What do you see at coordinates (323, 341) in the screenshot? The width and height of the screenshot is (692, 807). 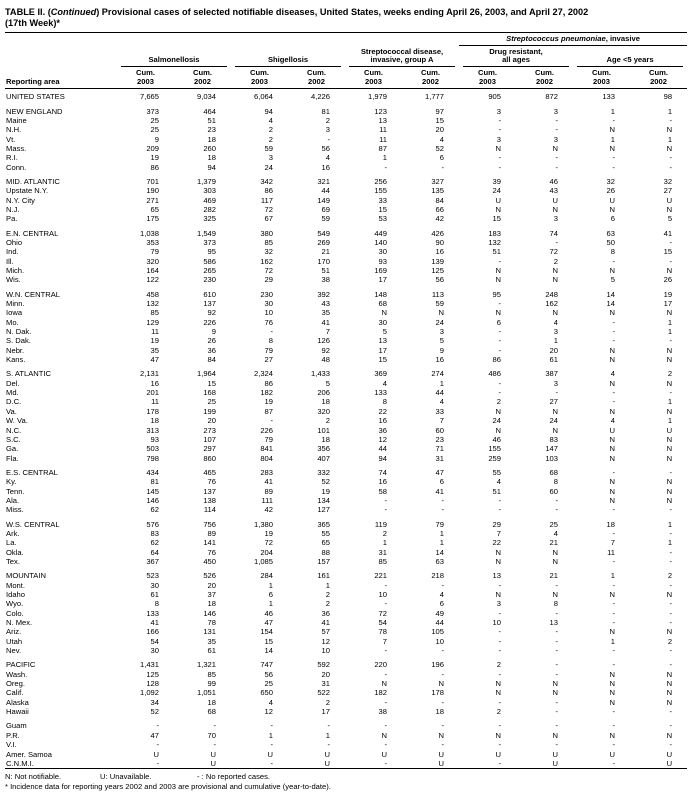 I see `value-cell: 126` at bounding box center [323, 341].